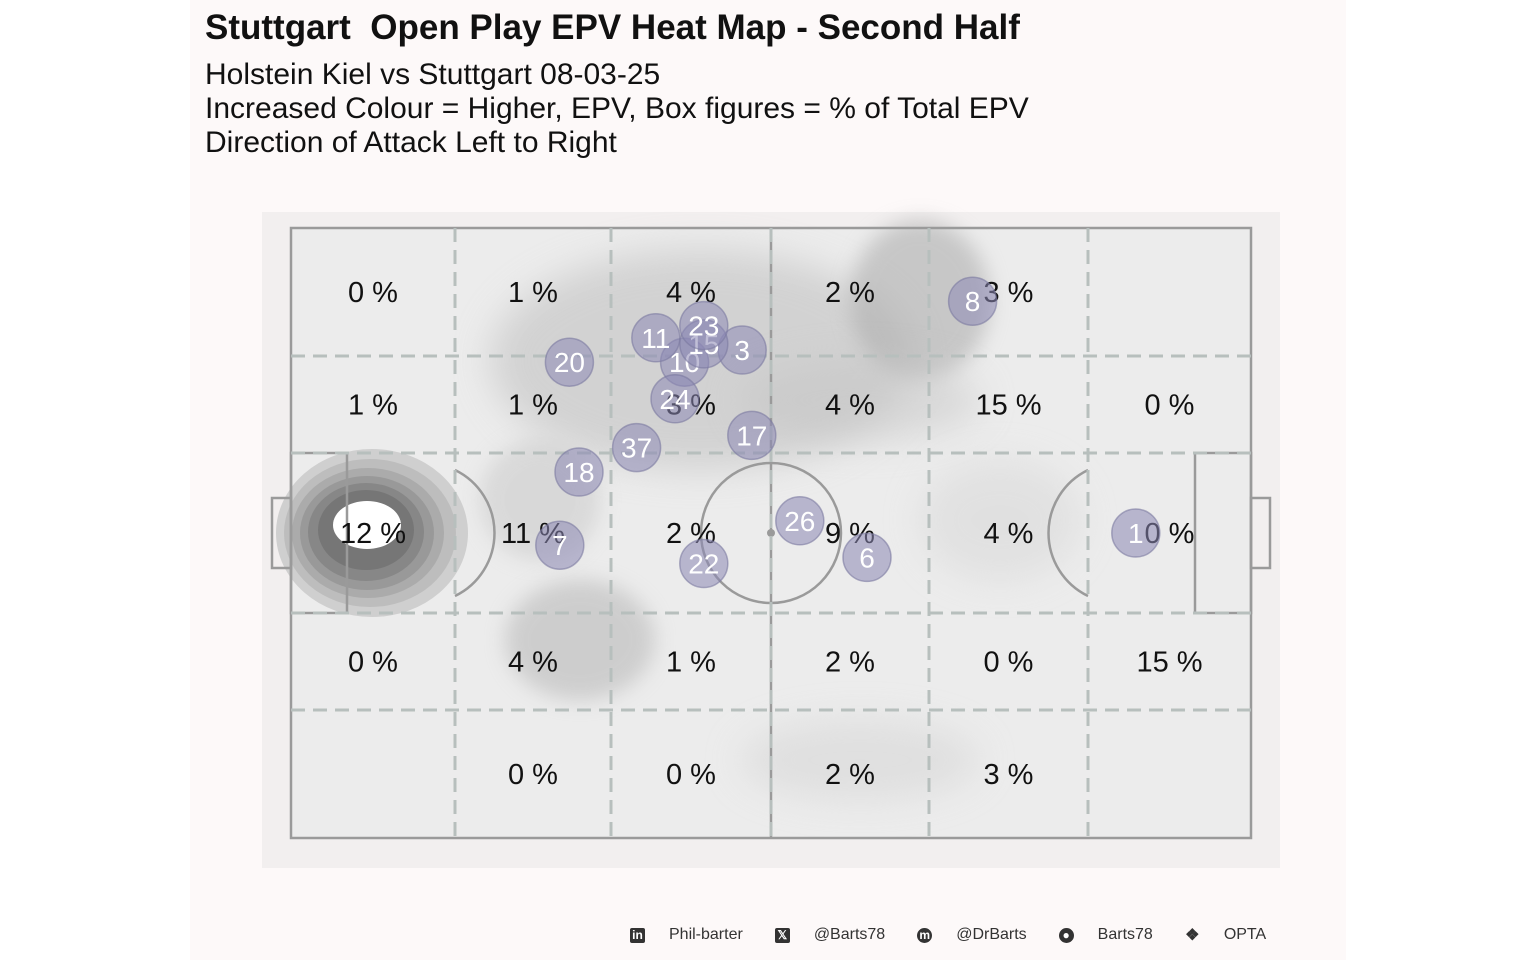  I want to click on footer-mastodon: m @DrBarts, so click(987, 935).